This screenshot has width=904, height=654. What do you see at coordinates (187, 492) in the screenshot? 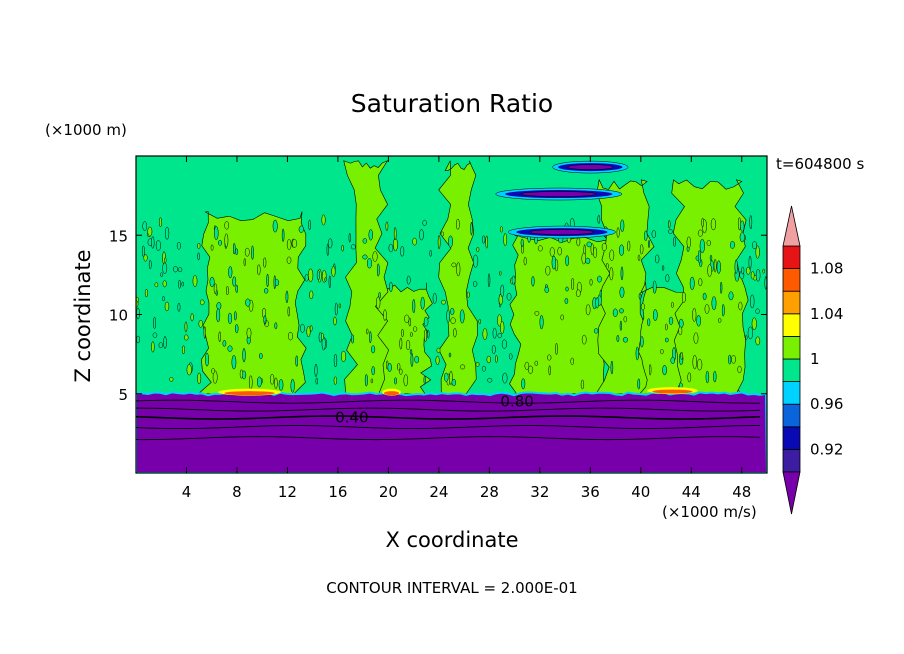
I see `x-tick-label: 4` at bounding box center [187, 492].